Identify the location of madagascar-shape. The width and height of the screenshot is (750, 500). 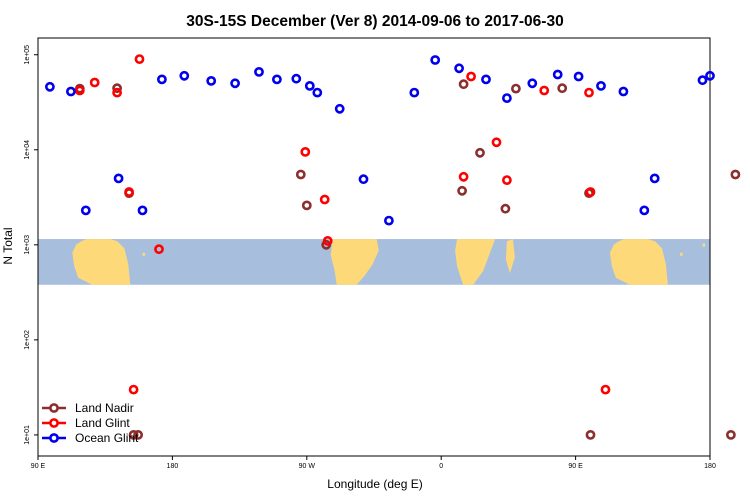
(510, 256).